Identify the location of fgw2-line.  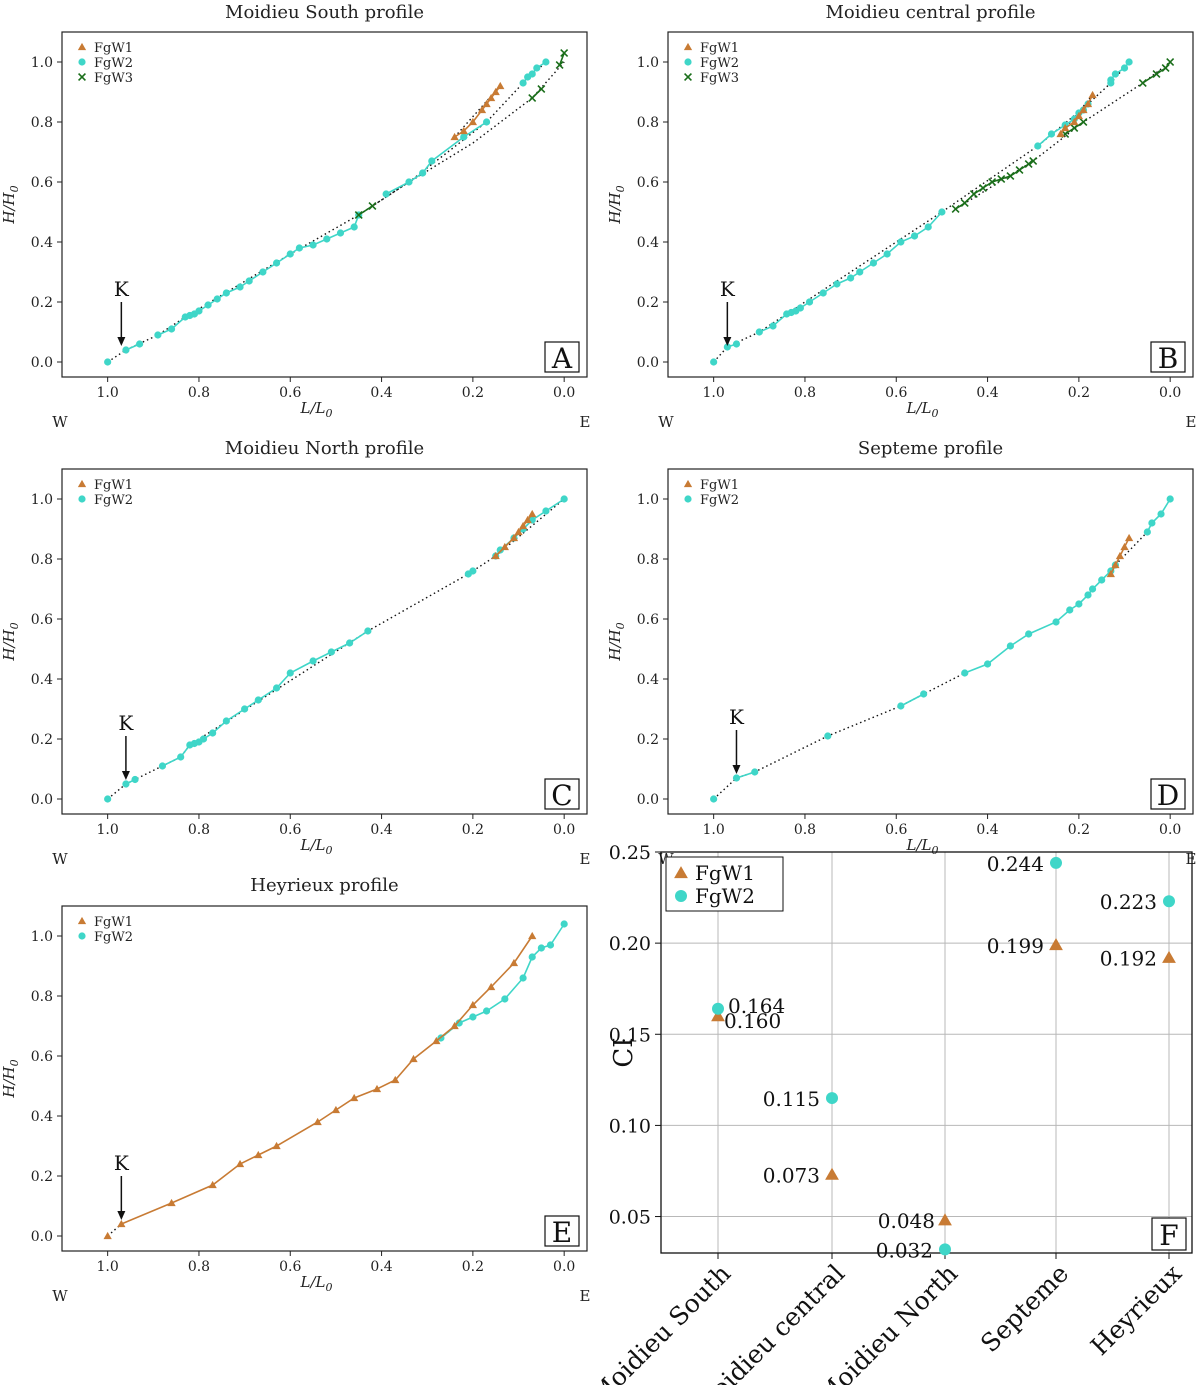
(436, 158).